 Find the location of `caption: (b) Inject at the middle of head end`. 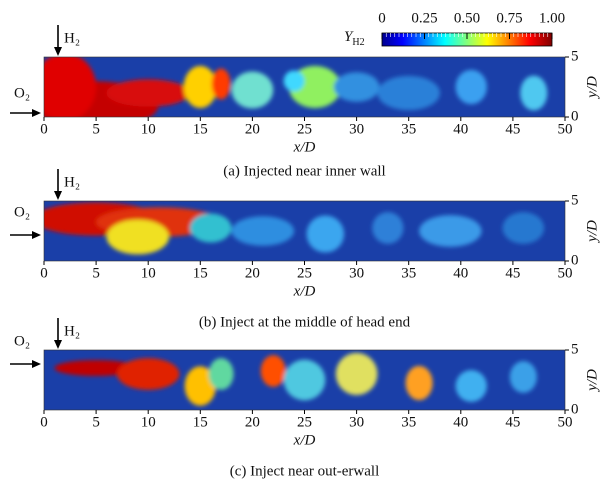

caption: (b) Inject at the middle of head end is located at coordinates (305, 322).